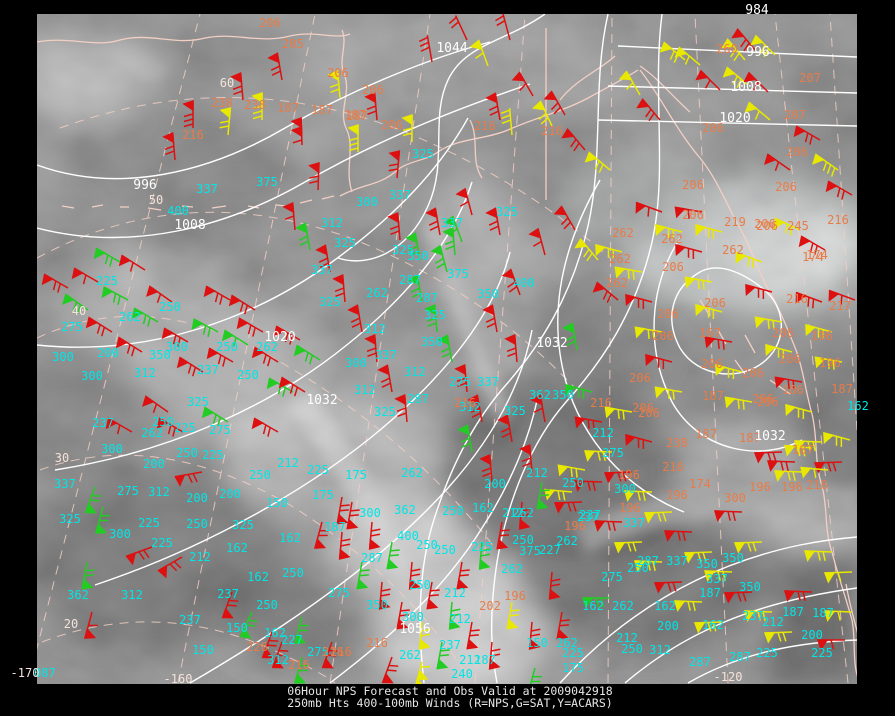  What do you see at coordinates (530, 551) in the screenshot?
I see `height-label: 375` at bounding box center [530, 551].